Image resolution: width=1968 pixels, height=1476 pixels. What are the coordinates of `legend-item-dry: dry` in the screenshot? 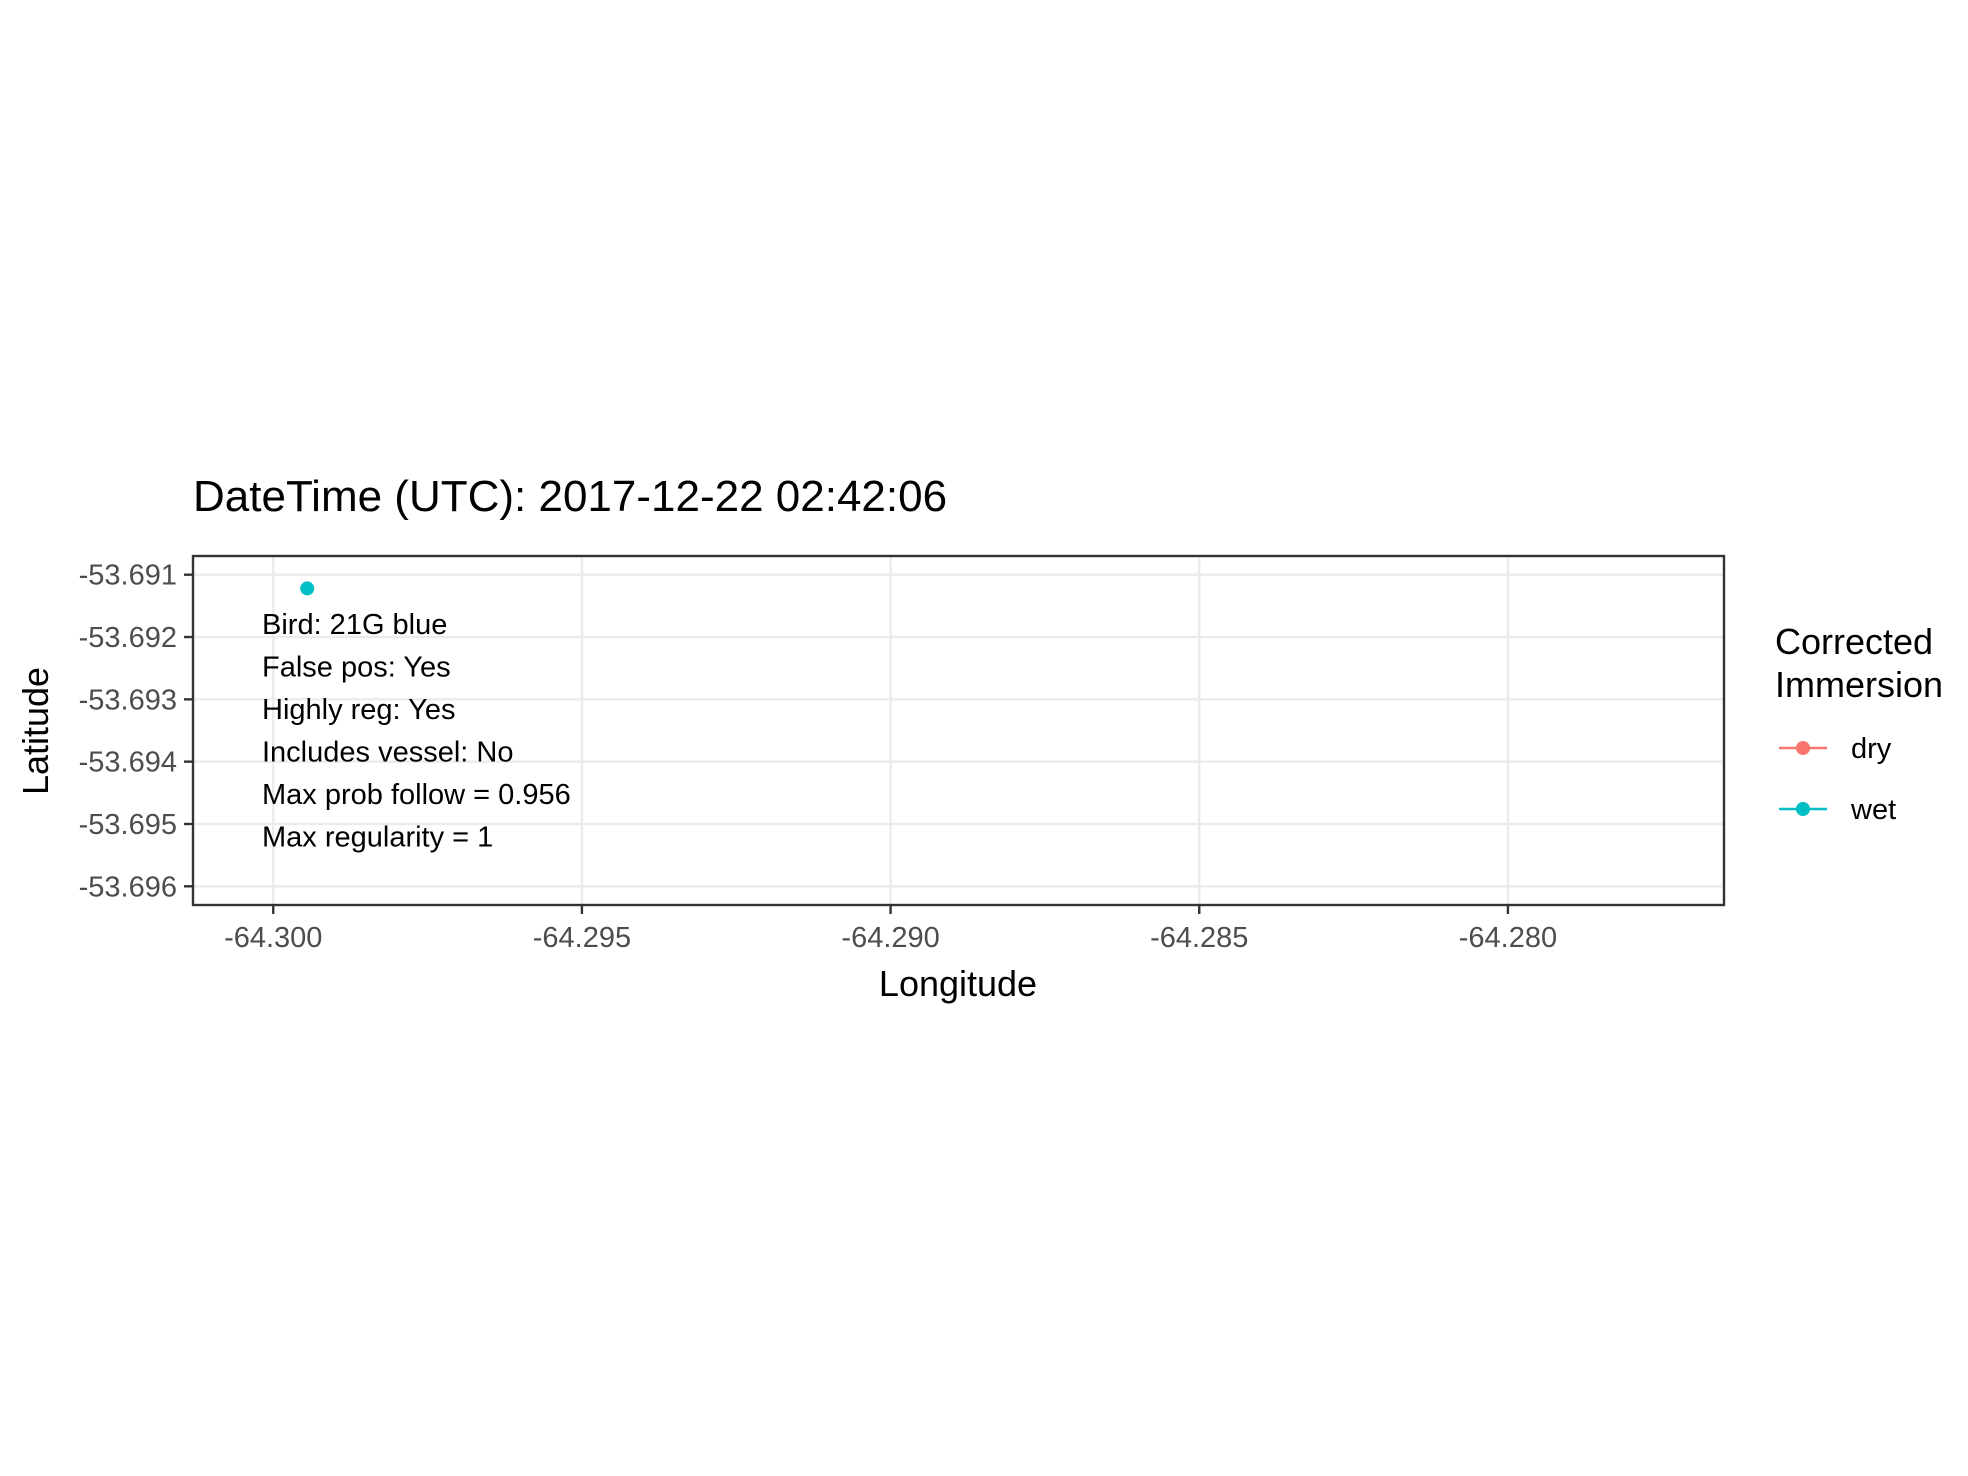 It's located at (1835, 749).